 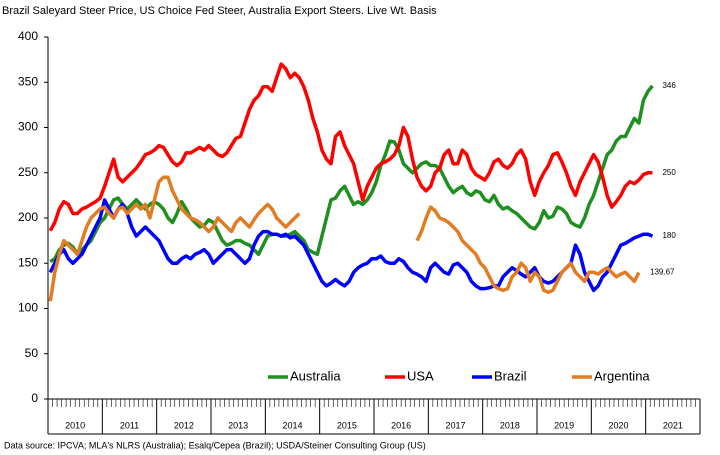 I want to click on end-value-label: 250, so click(x=669, y=172).